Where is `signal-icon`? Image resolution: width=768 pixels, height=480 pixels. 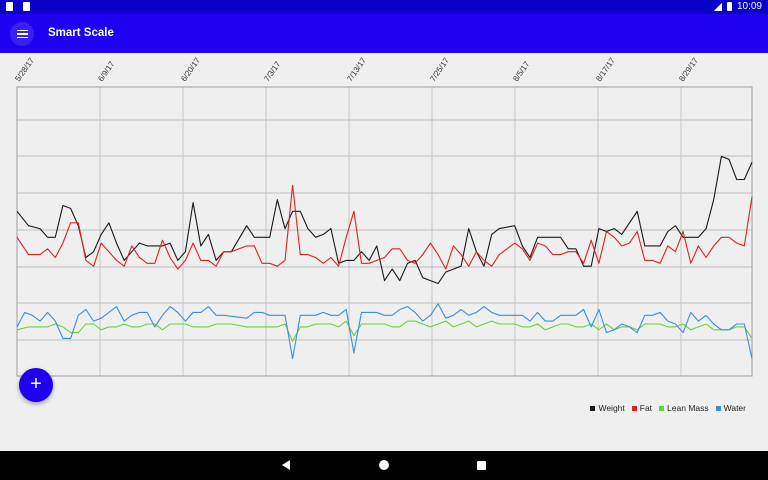
signal-icon is located at coordinates (717, 6).